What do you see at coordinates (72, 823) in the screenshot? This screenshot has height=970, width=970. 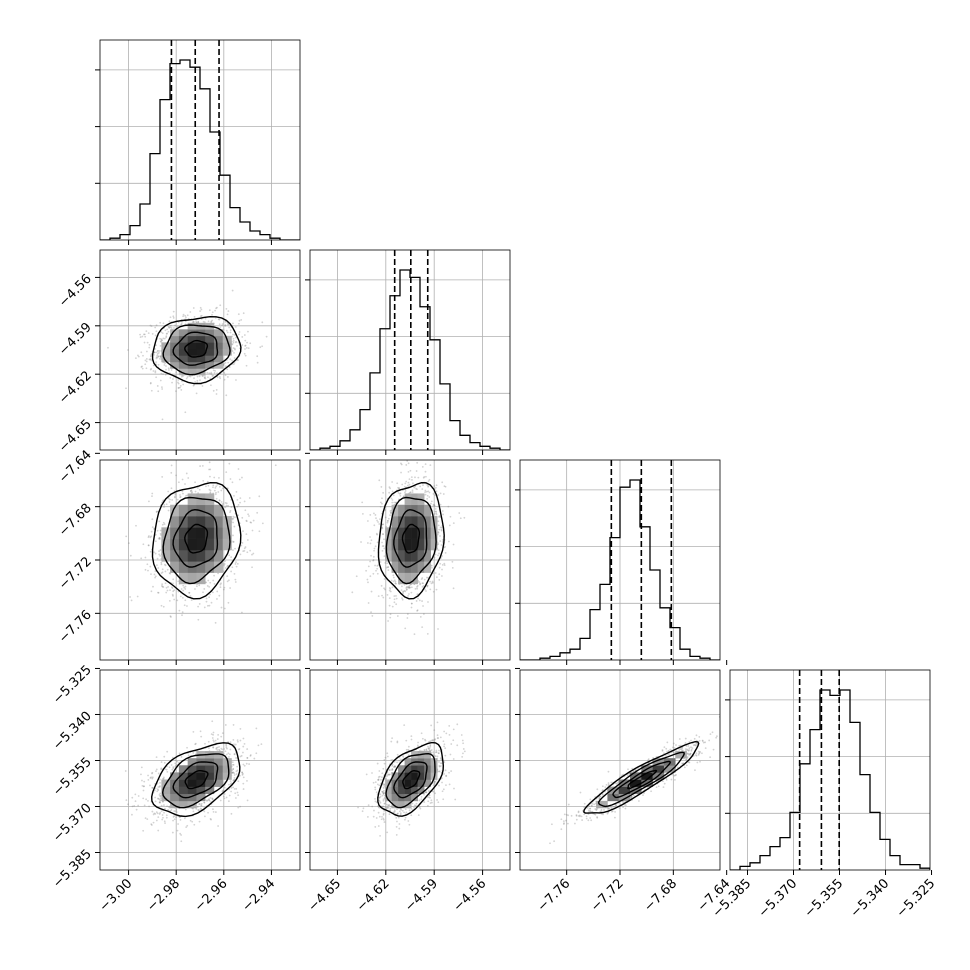 I see `y-tick-label-3-1: −5.370` at bounding box center [72, 823].